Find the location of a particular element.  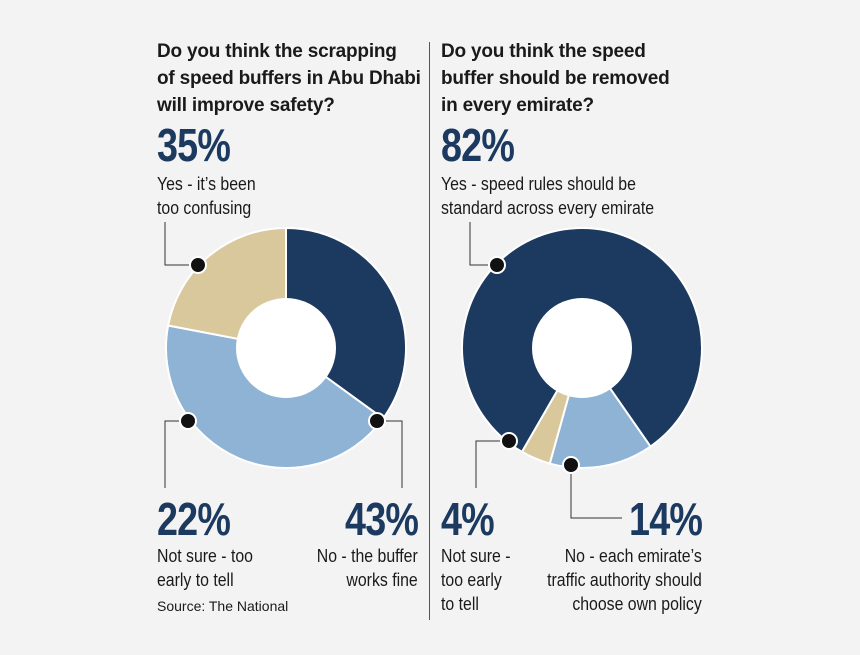

chart1-donut-hole is located at coordinates (286, 348).